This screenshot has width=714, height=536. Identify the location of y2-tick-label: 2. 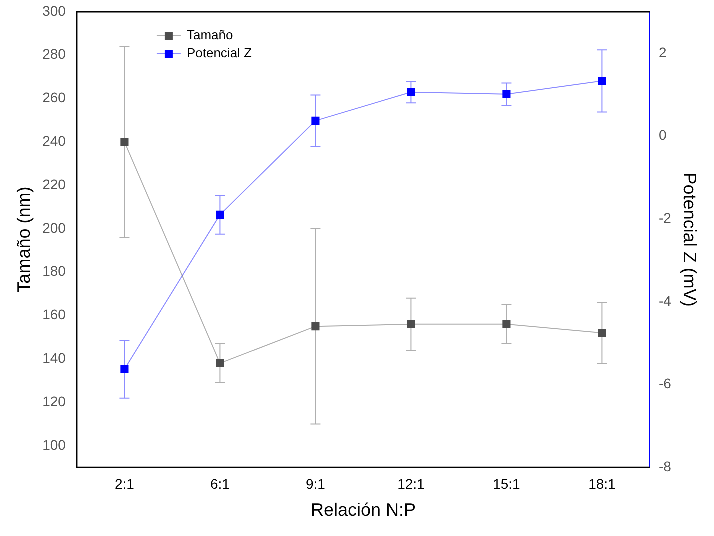
(662, 52).